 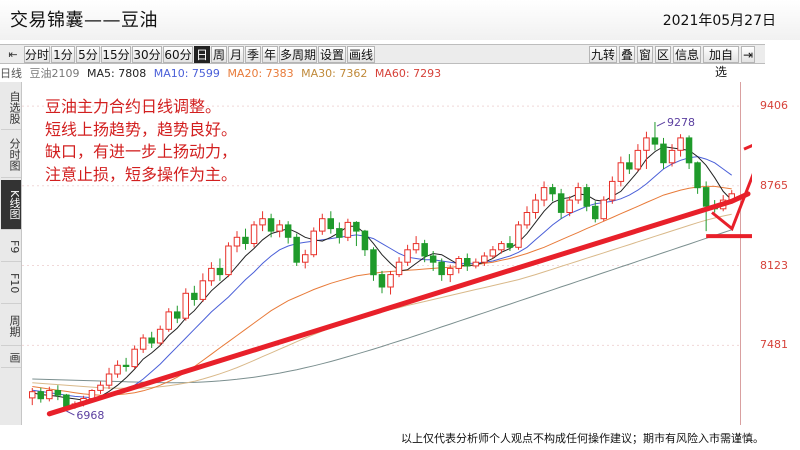 I want to click on ma60-label: MA60: 7293, so click(x=408, y=73).